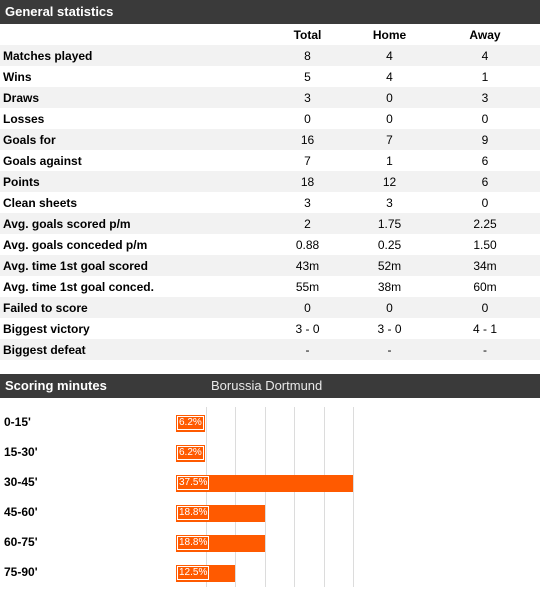  I want to click on table-row: Failed to score 0 0 0, so click(270, 307).